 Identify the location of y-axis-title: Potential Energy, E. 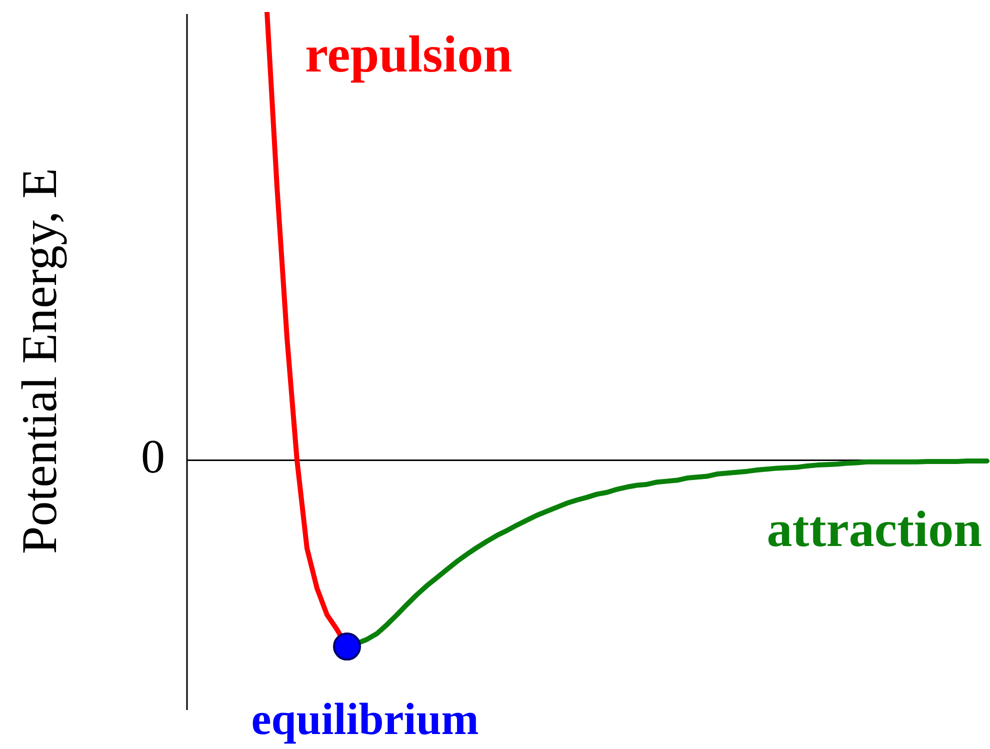
(39, 361).